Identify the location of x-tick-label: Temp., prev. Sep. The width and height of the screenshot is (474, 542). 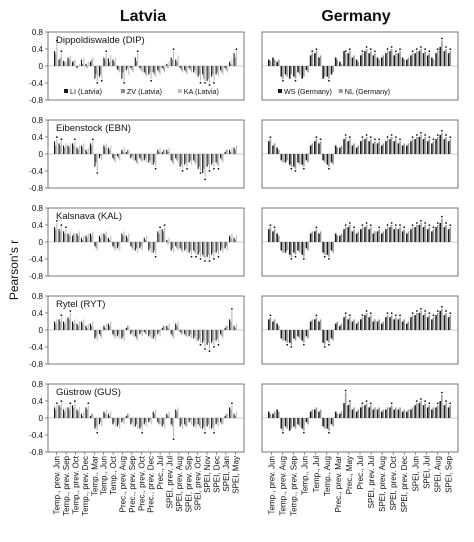
(294, 485).